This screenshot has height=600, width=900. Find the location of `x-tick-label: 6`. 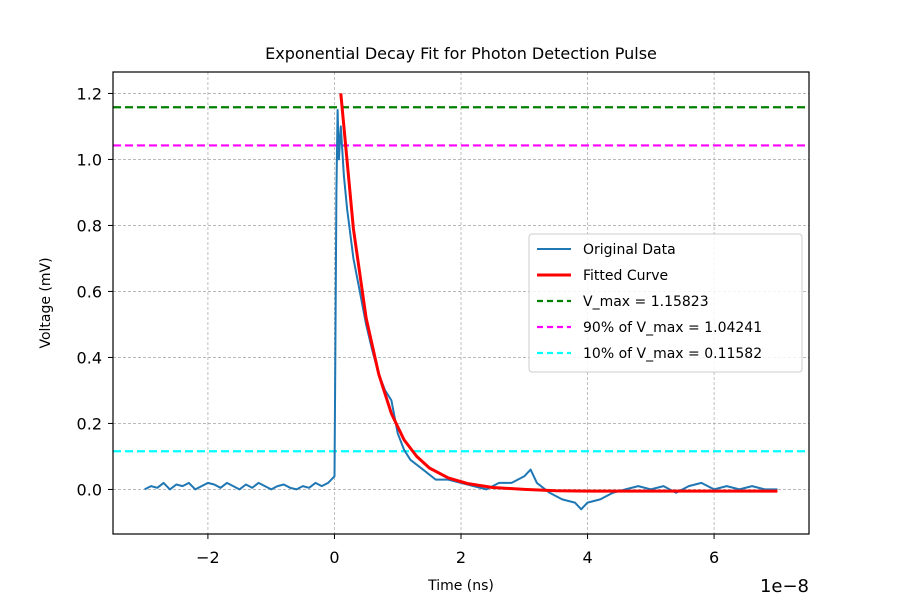

x-tick-label: 6 is located at coordinates (714, 557).